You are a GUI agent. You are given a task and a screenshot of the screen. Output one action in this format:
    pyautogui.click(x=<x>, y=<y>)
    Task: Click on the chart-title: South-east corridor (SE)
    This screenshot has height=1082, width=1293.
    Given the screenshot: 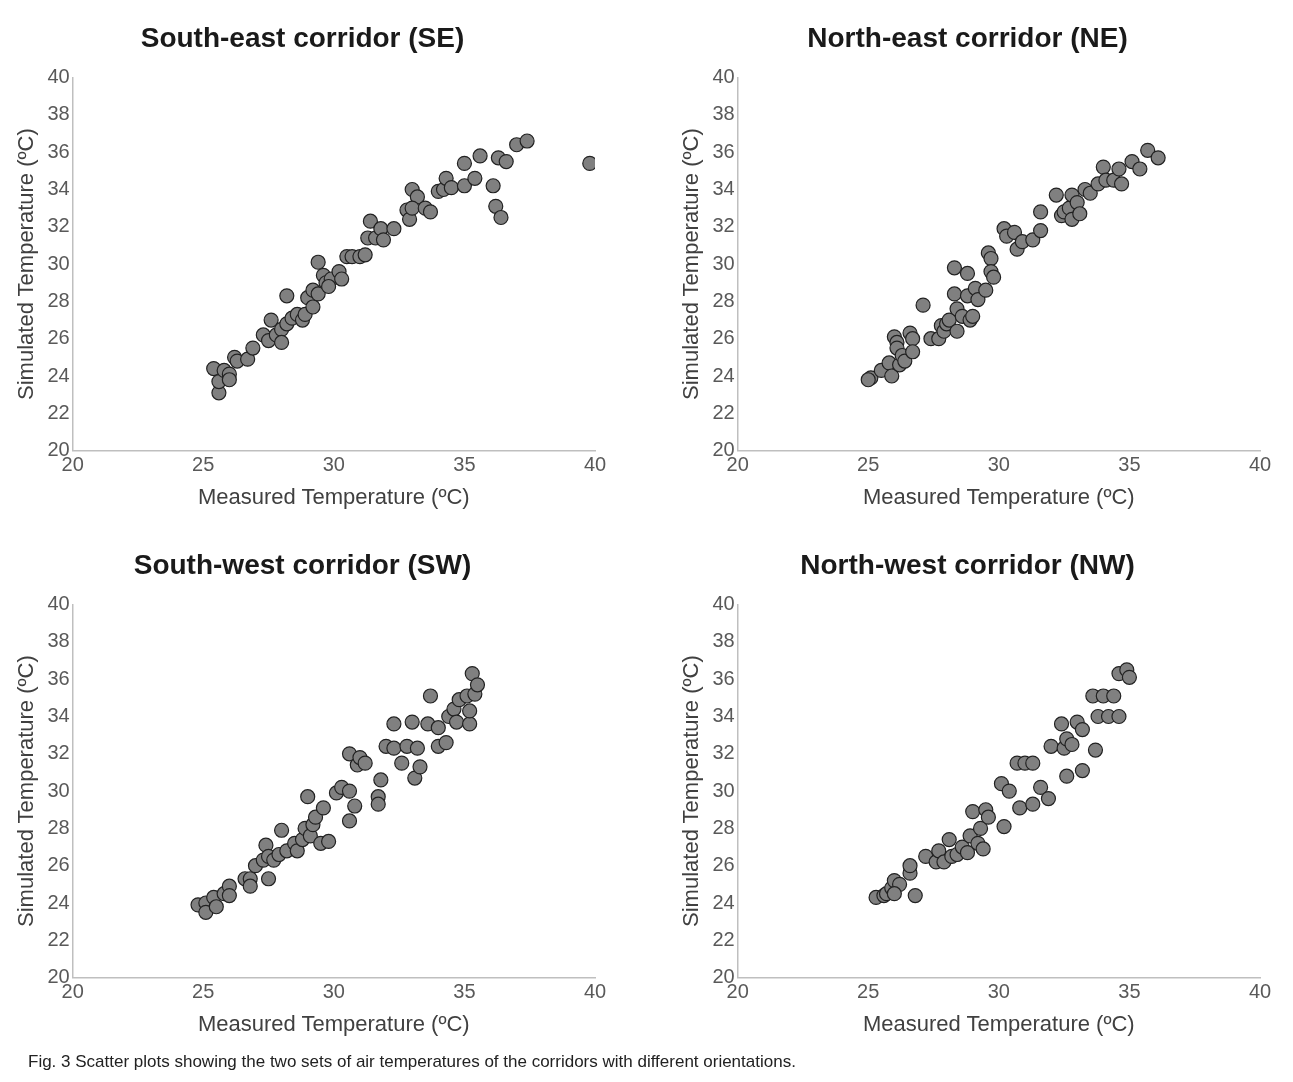 What is the action you would take?
    pyautogui.click(x=302, y=37)
    